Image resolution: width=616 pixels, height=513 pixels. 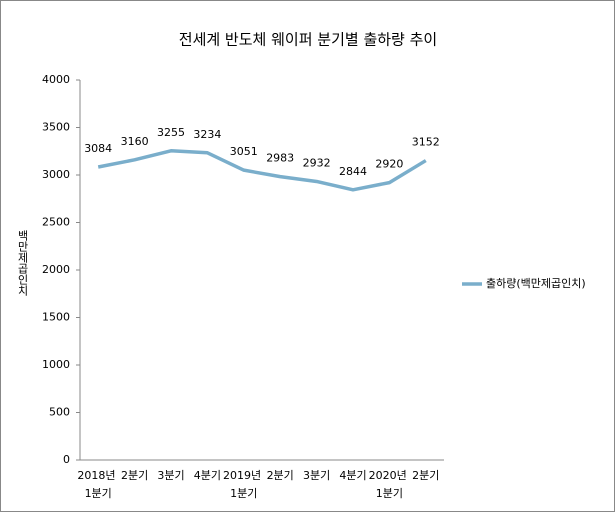 I want to click on y-tick-label: 1500, so click(x=56, y=317).